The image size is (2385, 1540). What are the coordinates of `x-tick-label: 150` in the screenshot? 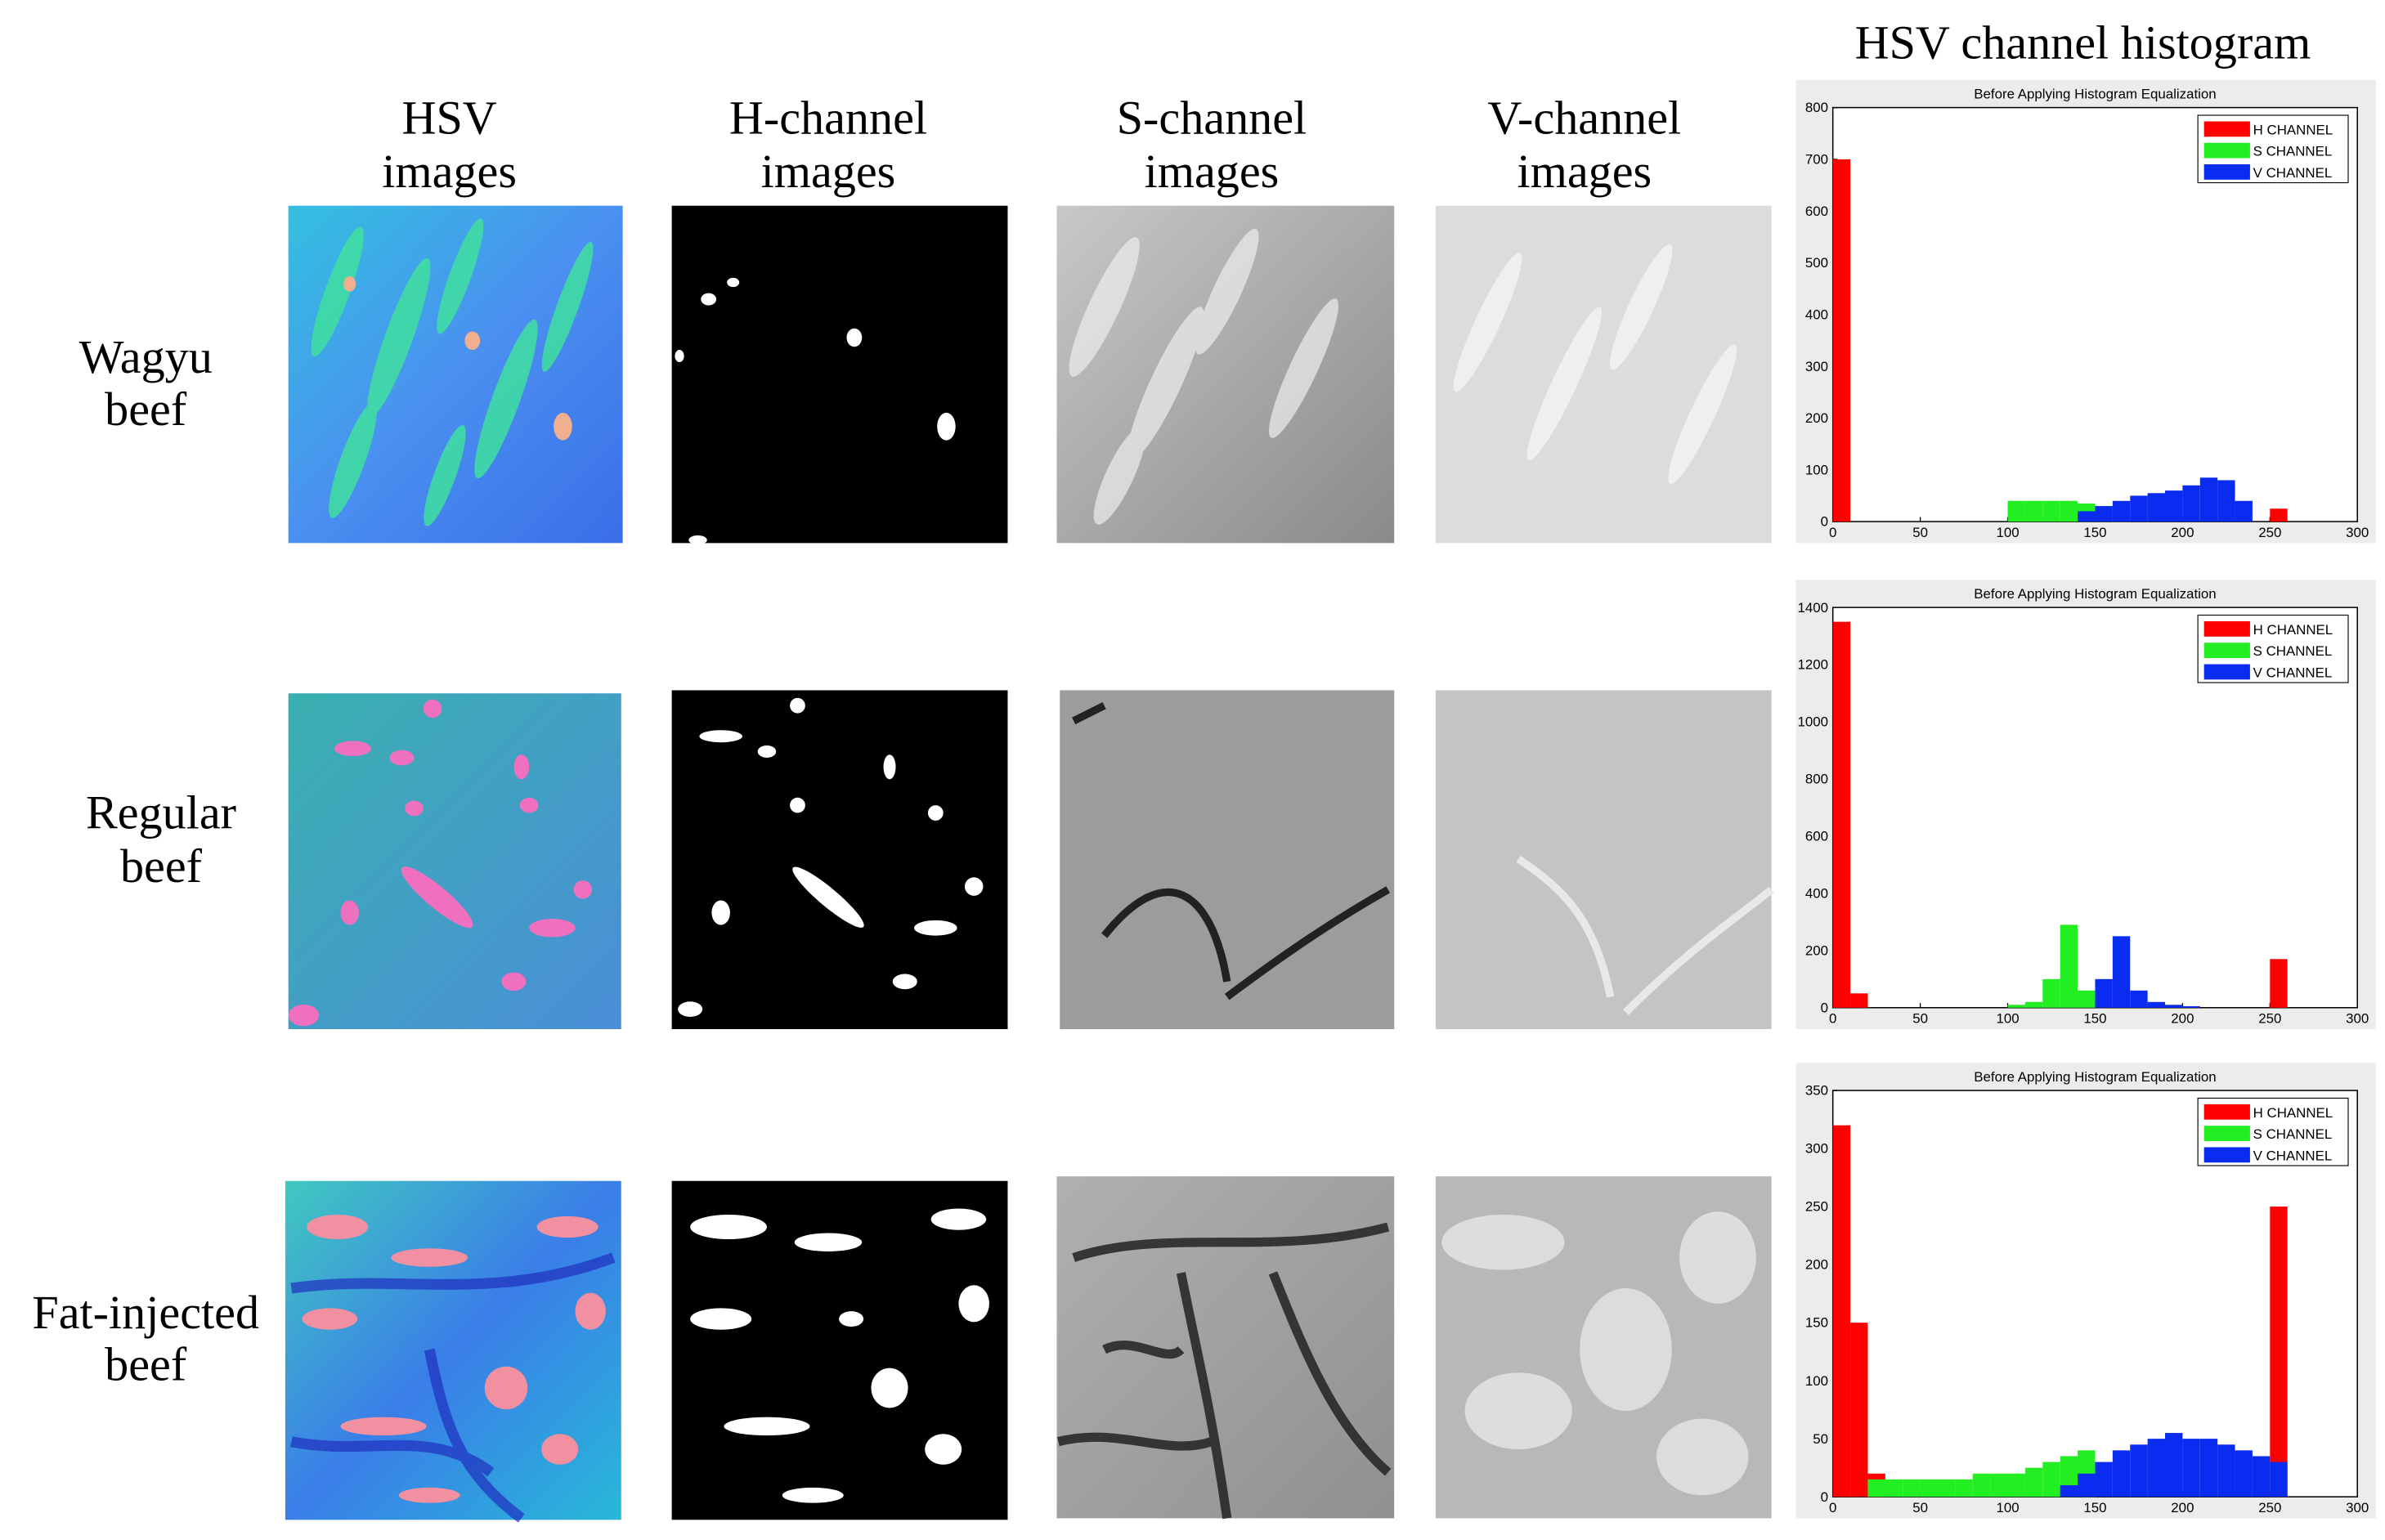 It's located at (2094, 1508).